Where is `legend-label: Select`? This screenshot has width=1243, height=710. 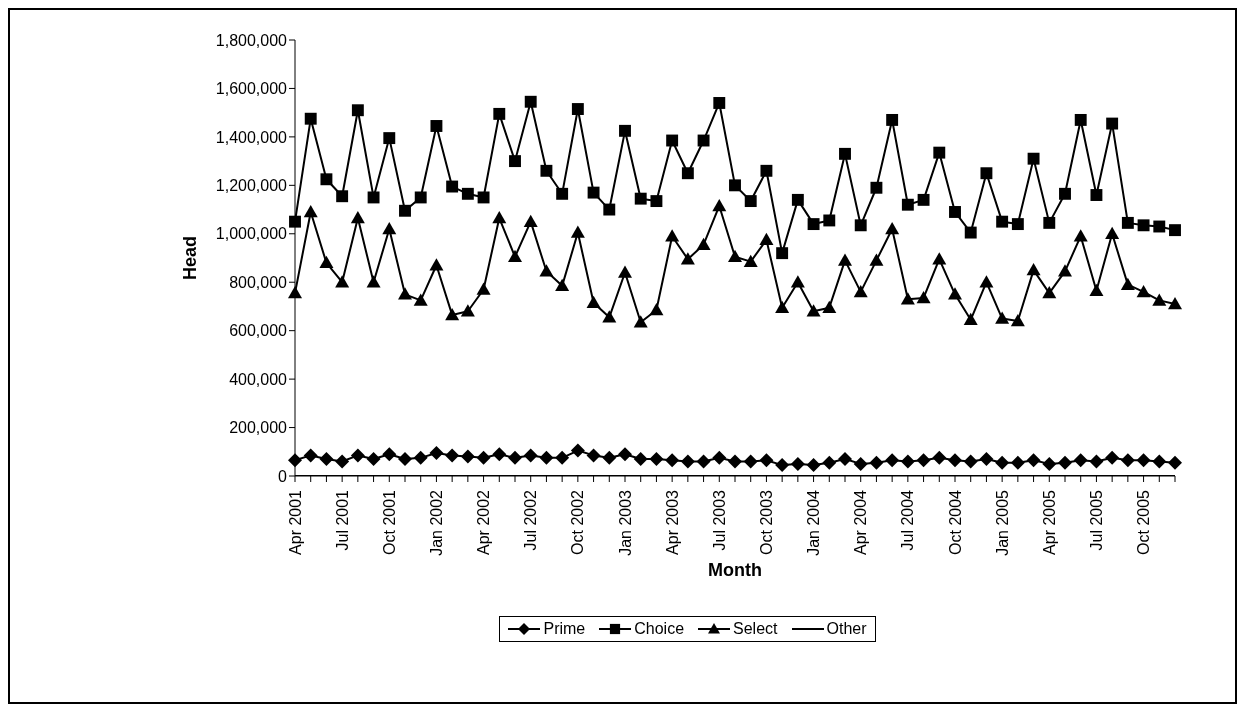 legend-label: Select is located at coordinates (755, 629).